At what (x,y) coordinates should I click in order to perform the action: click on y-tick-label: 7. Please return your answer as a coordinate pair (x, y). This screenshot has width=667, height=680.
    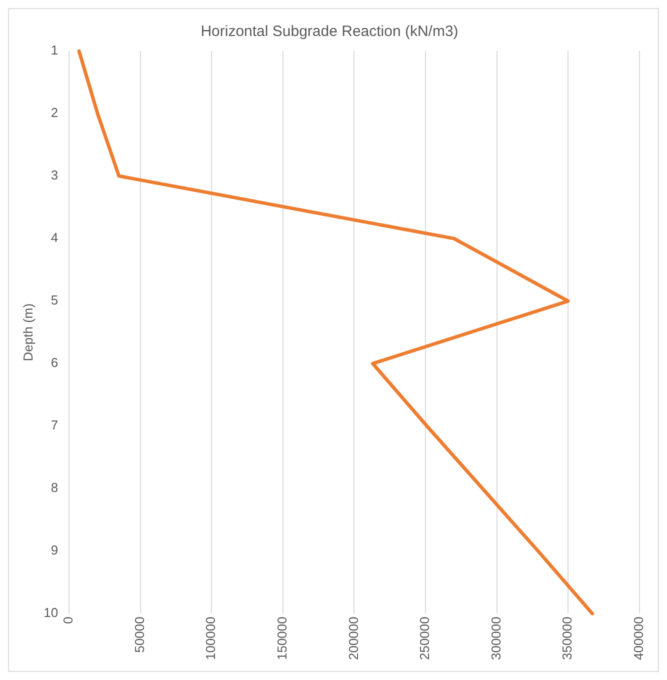
    Looking at the image, I should click on (54, 425).